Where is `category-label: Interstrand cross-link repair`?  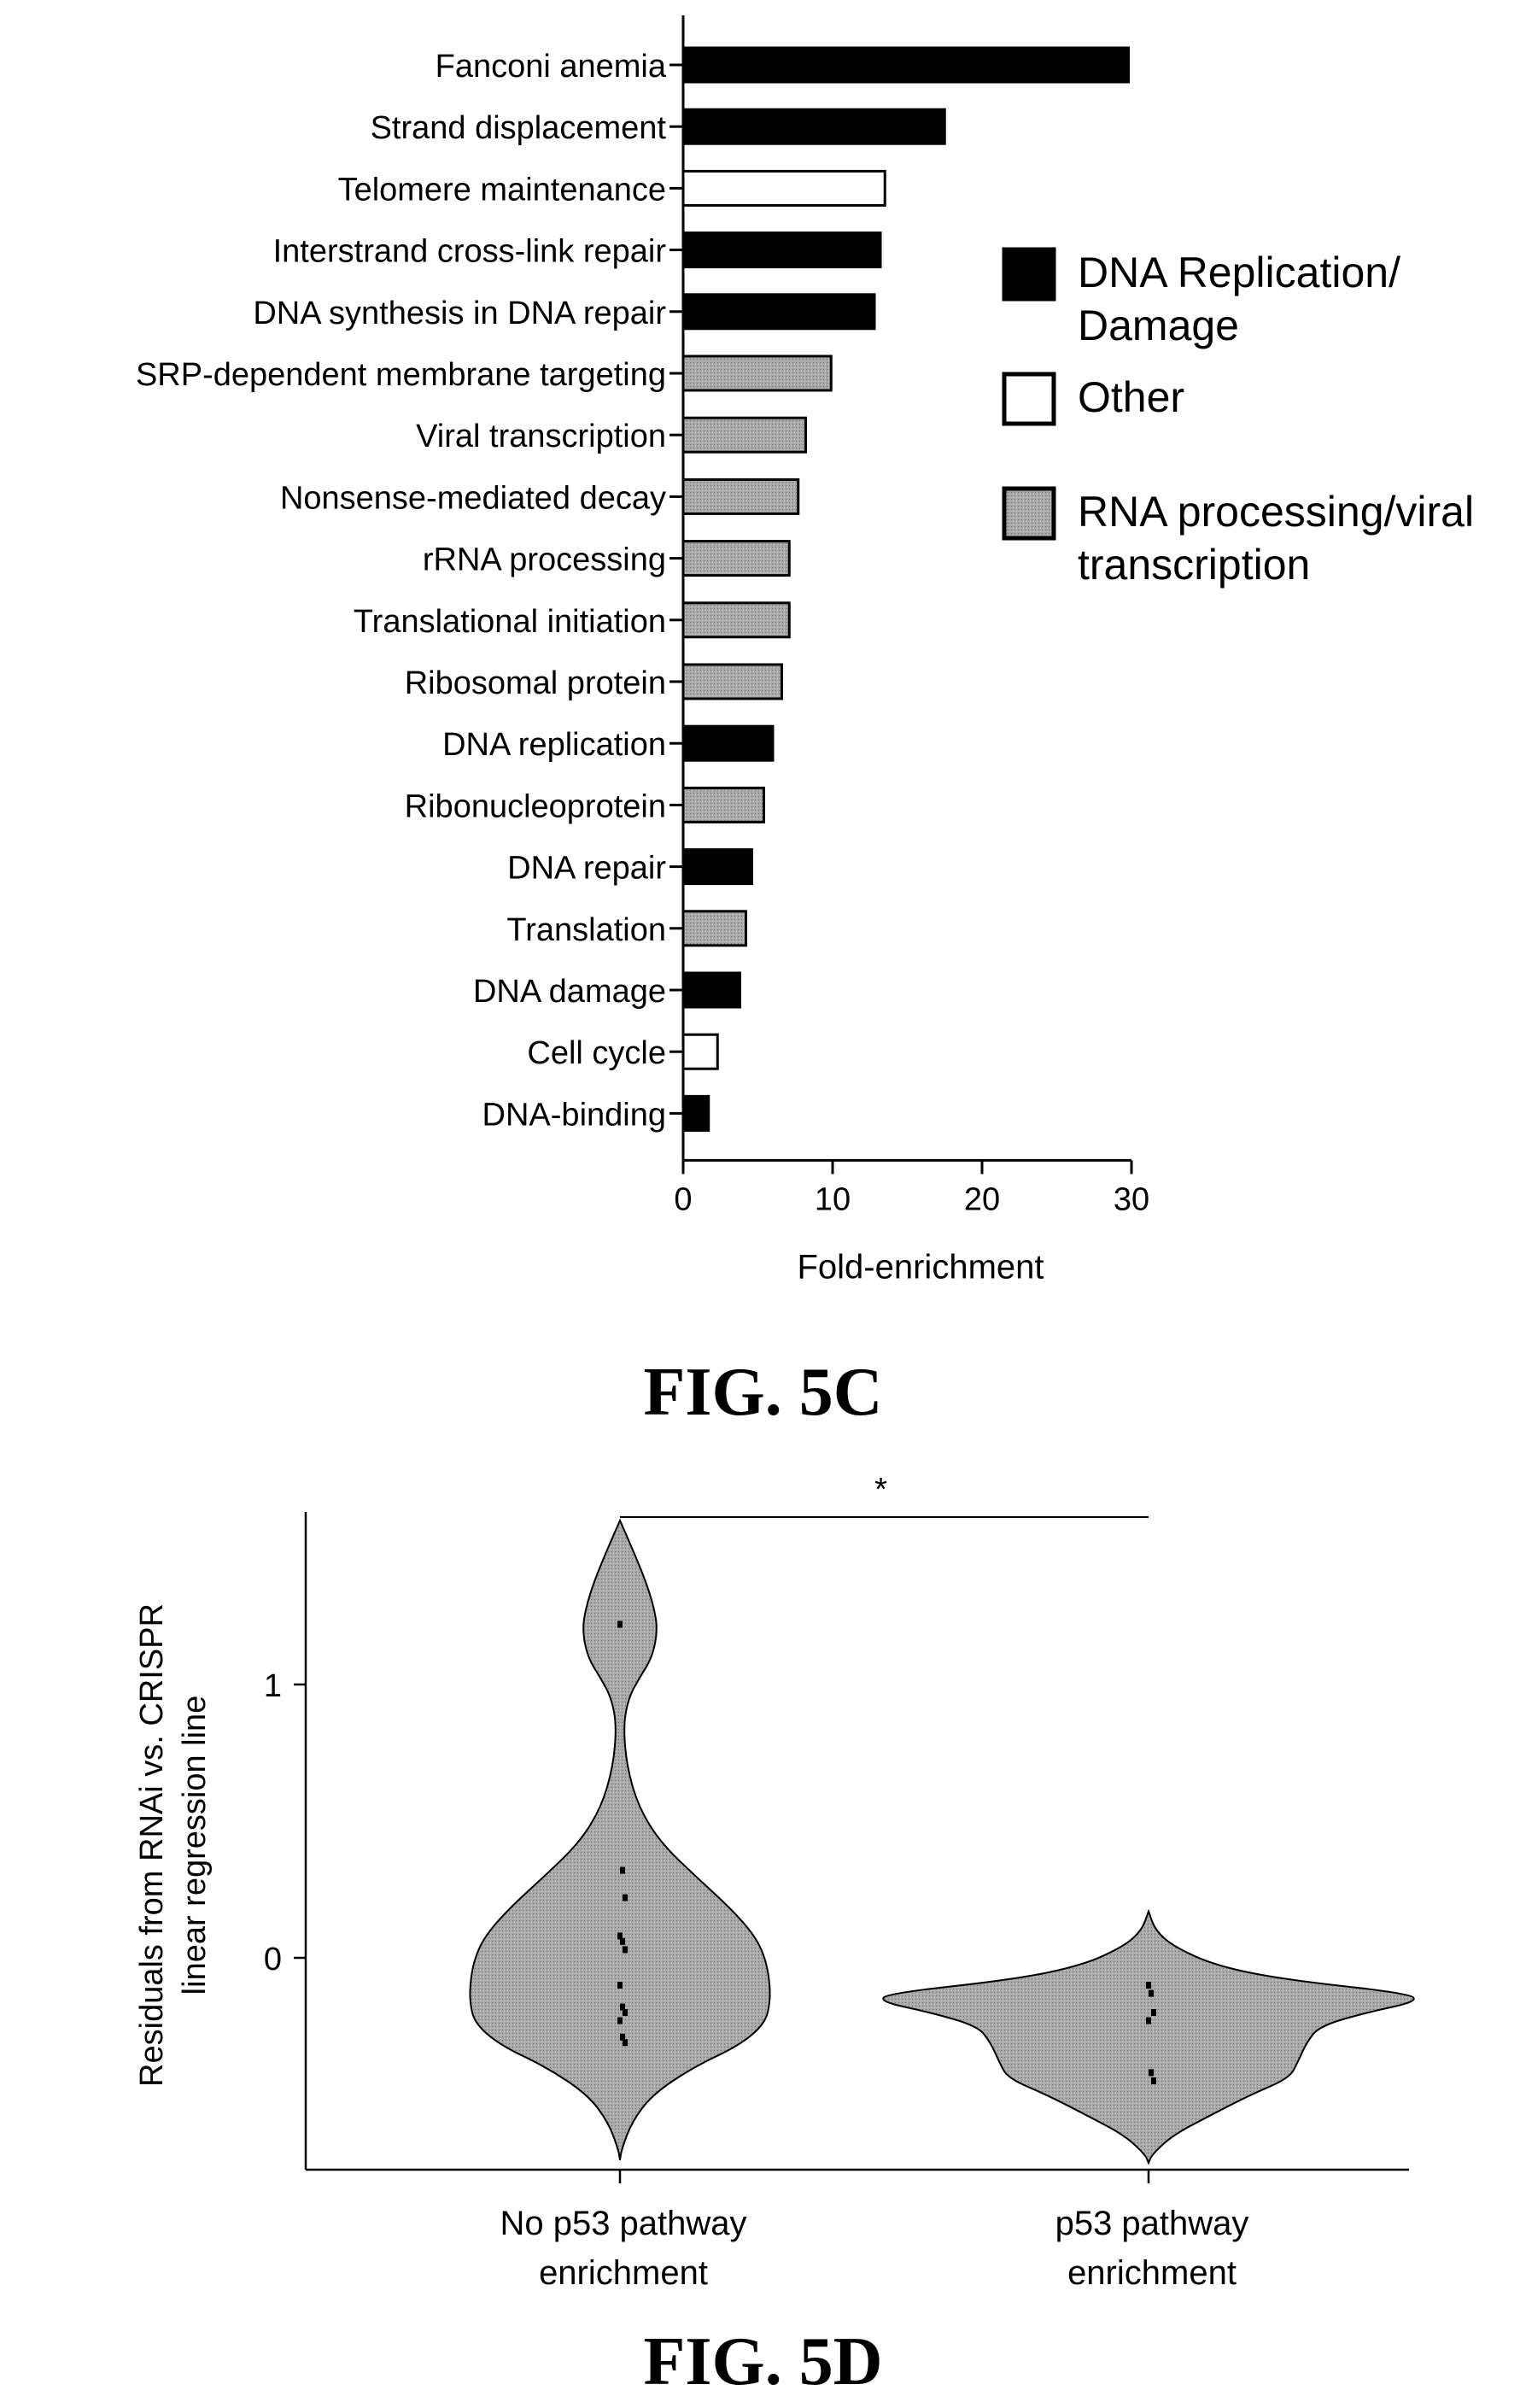 category-label: Interstrand cross-link repair is located at coordinates (470, 252).